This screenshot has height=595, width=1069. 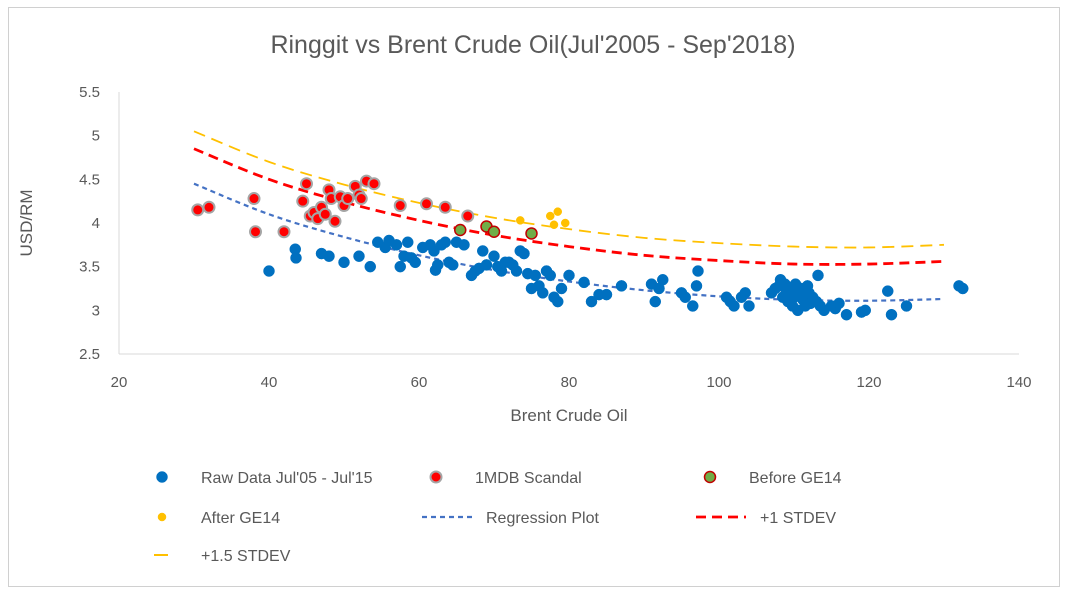 What do you see at coordinates (89, 267) in the screenshot?
I see `y-tick-label: 3.5` at bounding box center [89, 267].